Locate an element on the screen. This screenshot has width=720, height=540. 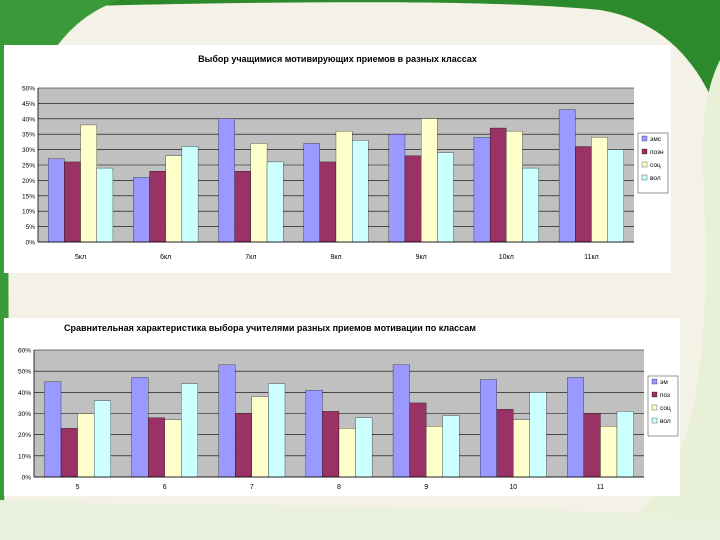
legend-swatch-эм is located at coordinates (654, 381).